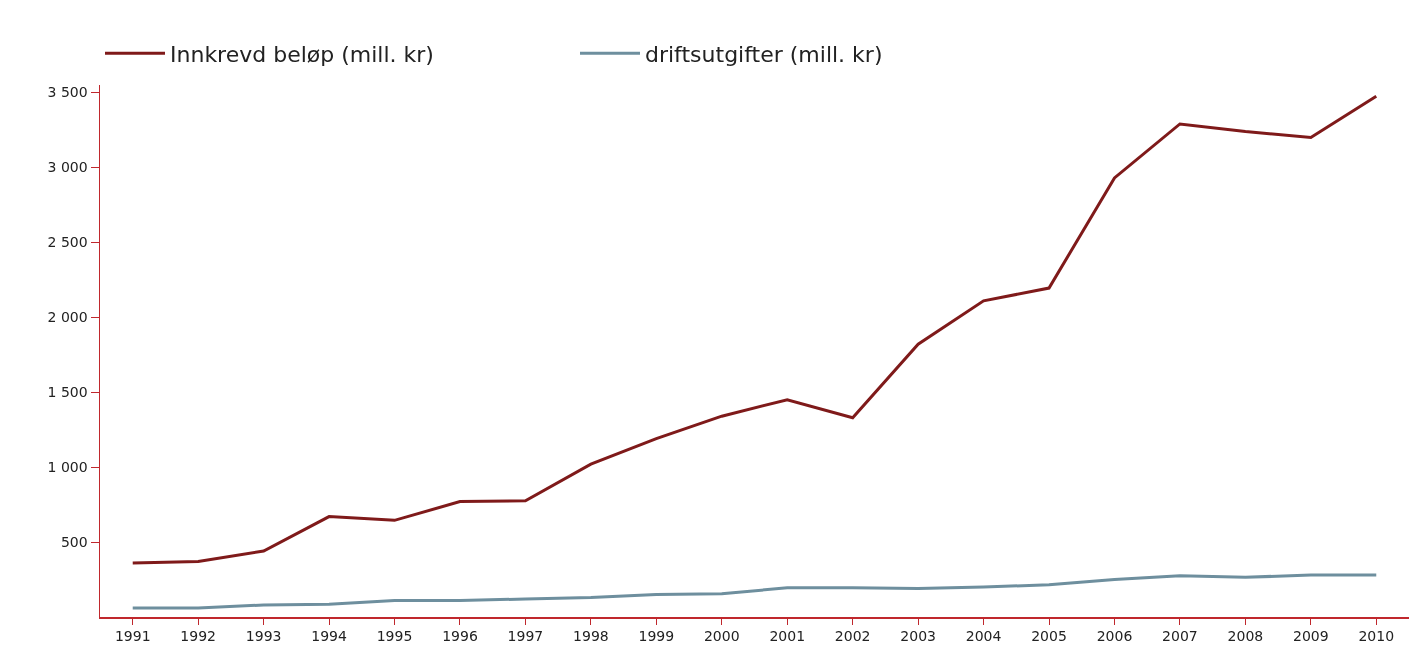 This screenshot has width=1409, height=657. Describe the element at coordinates (394, 636) in the screenshot. I see `x-tick-label: 1995` at that location.